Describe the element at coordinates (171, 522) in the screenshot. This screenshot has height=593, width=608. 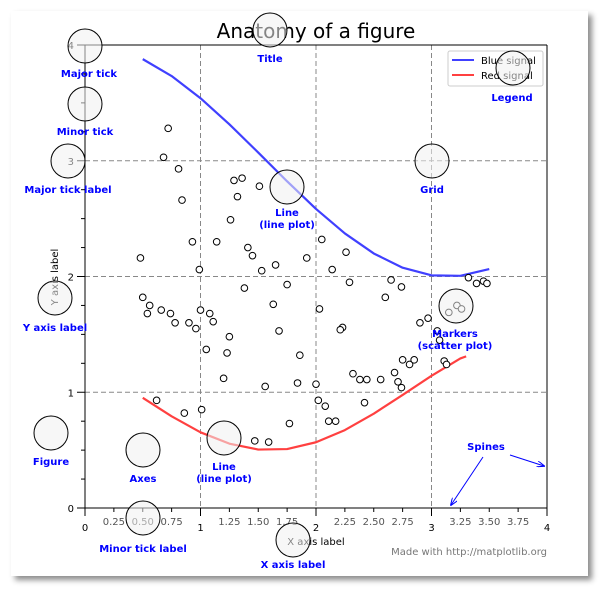
I see `x-minor-tick-label: 0.75` at that location.